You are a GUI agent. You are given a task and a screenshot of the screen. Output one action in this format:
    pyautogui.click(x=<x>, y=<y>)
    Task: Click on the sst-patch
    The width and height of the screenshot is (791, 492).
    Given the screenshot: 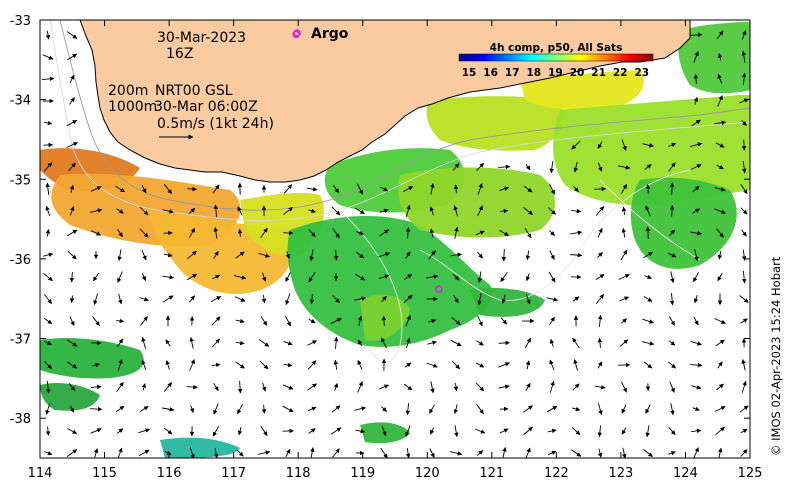 What is the action you would take?
    pyautogui.click(x=70, y=397)
    